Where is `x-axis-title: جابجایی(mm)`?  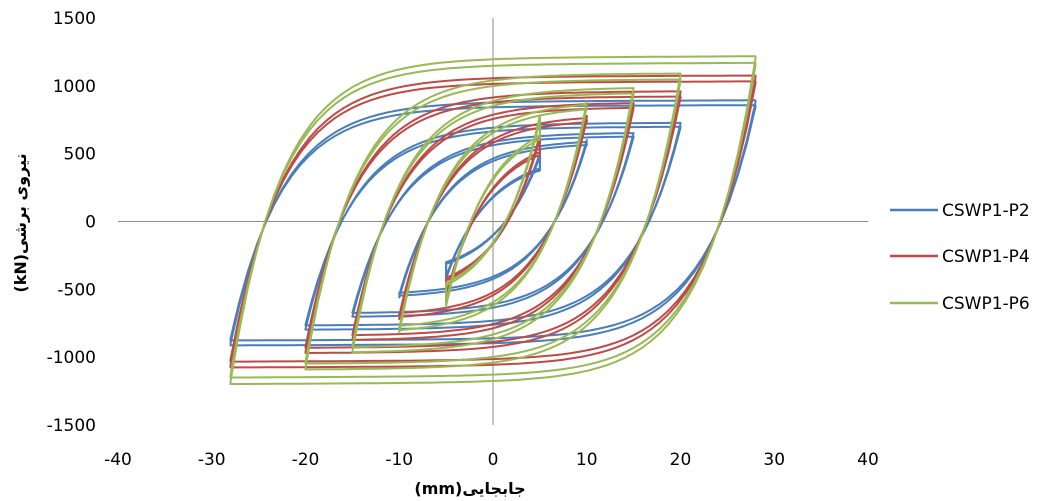
x-axis-title: جابجایی(mm) is located at coordinates (469, 488).